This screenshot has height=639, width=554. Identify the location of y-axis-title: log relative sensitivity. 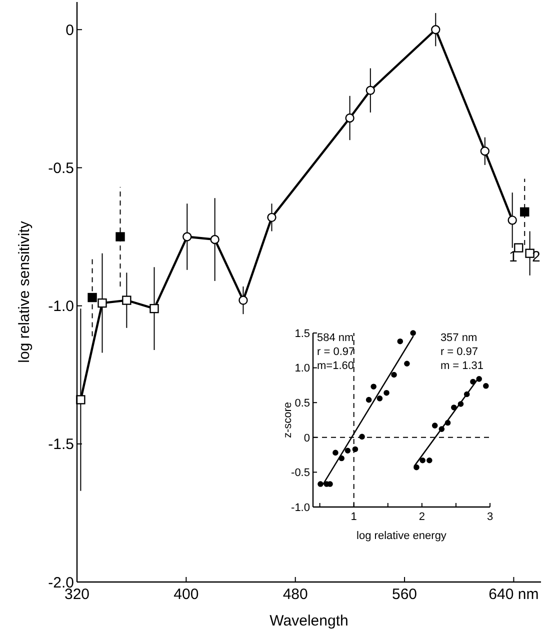
(24, 291).